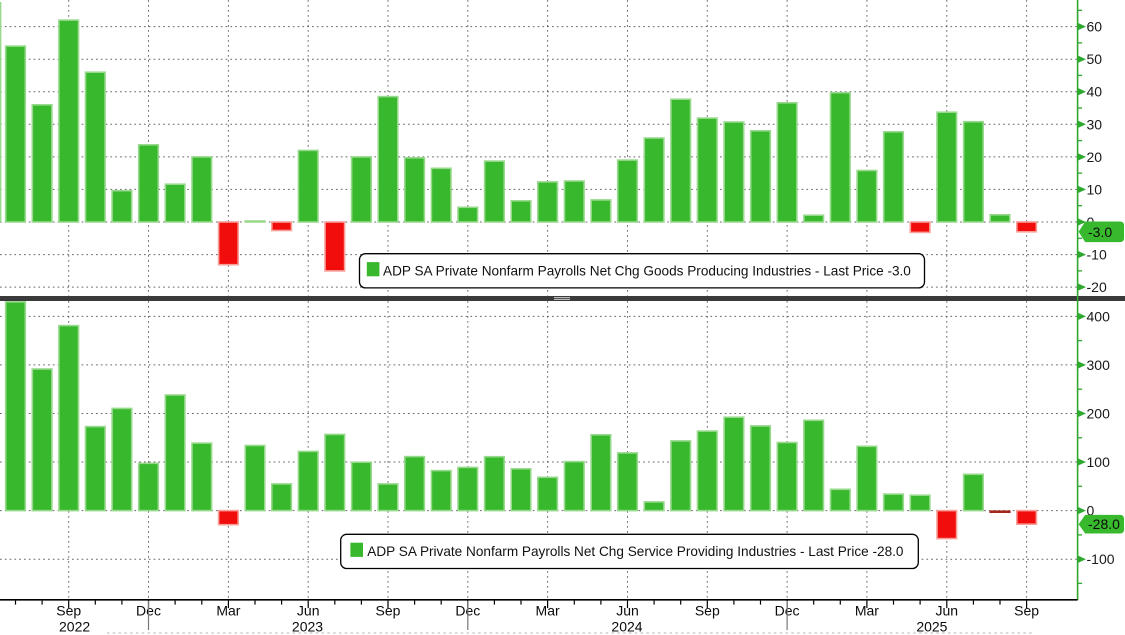 Image resolution: width=1125 pixels, height=635 pixels. Describe the element at coordinates (1095, 27) in the screenshot. I see `svg-text: 60` at that location.